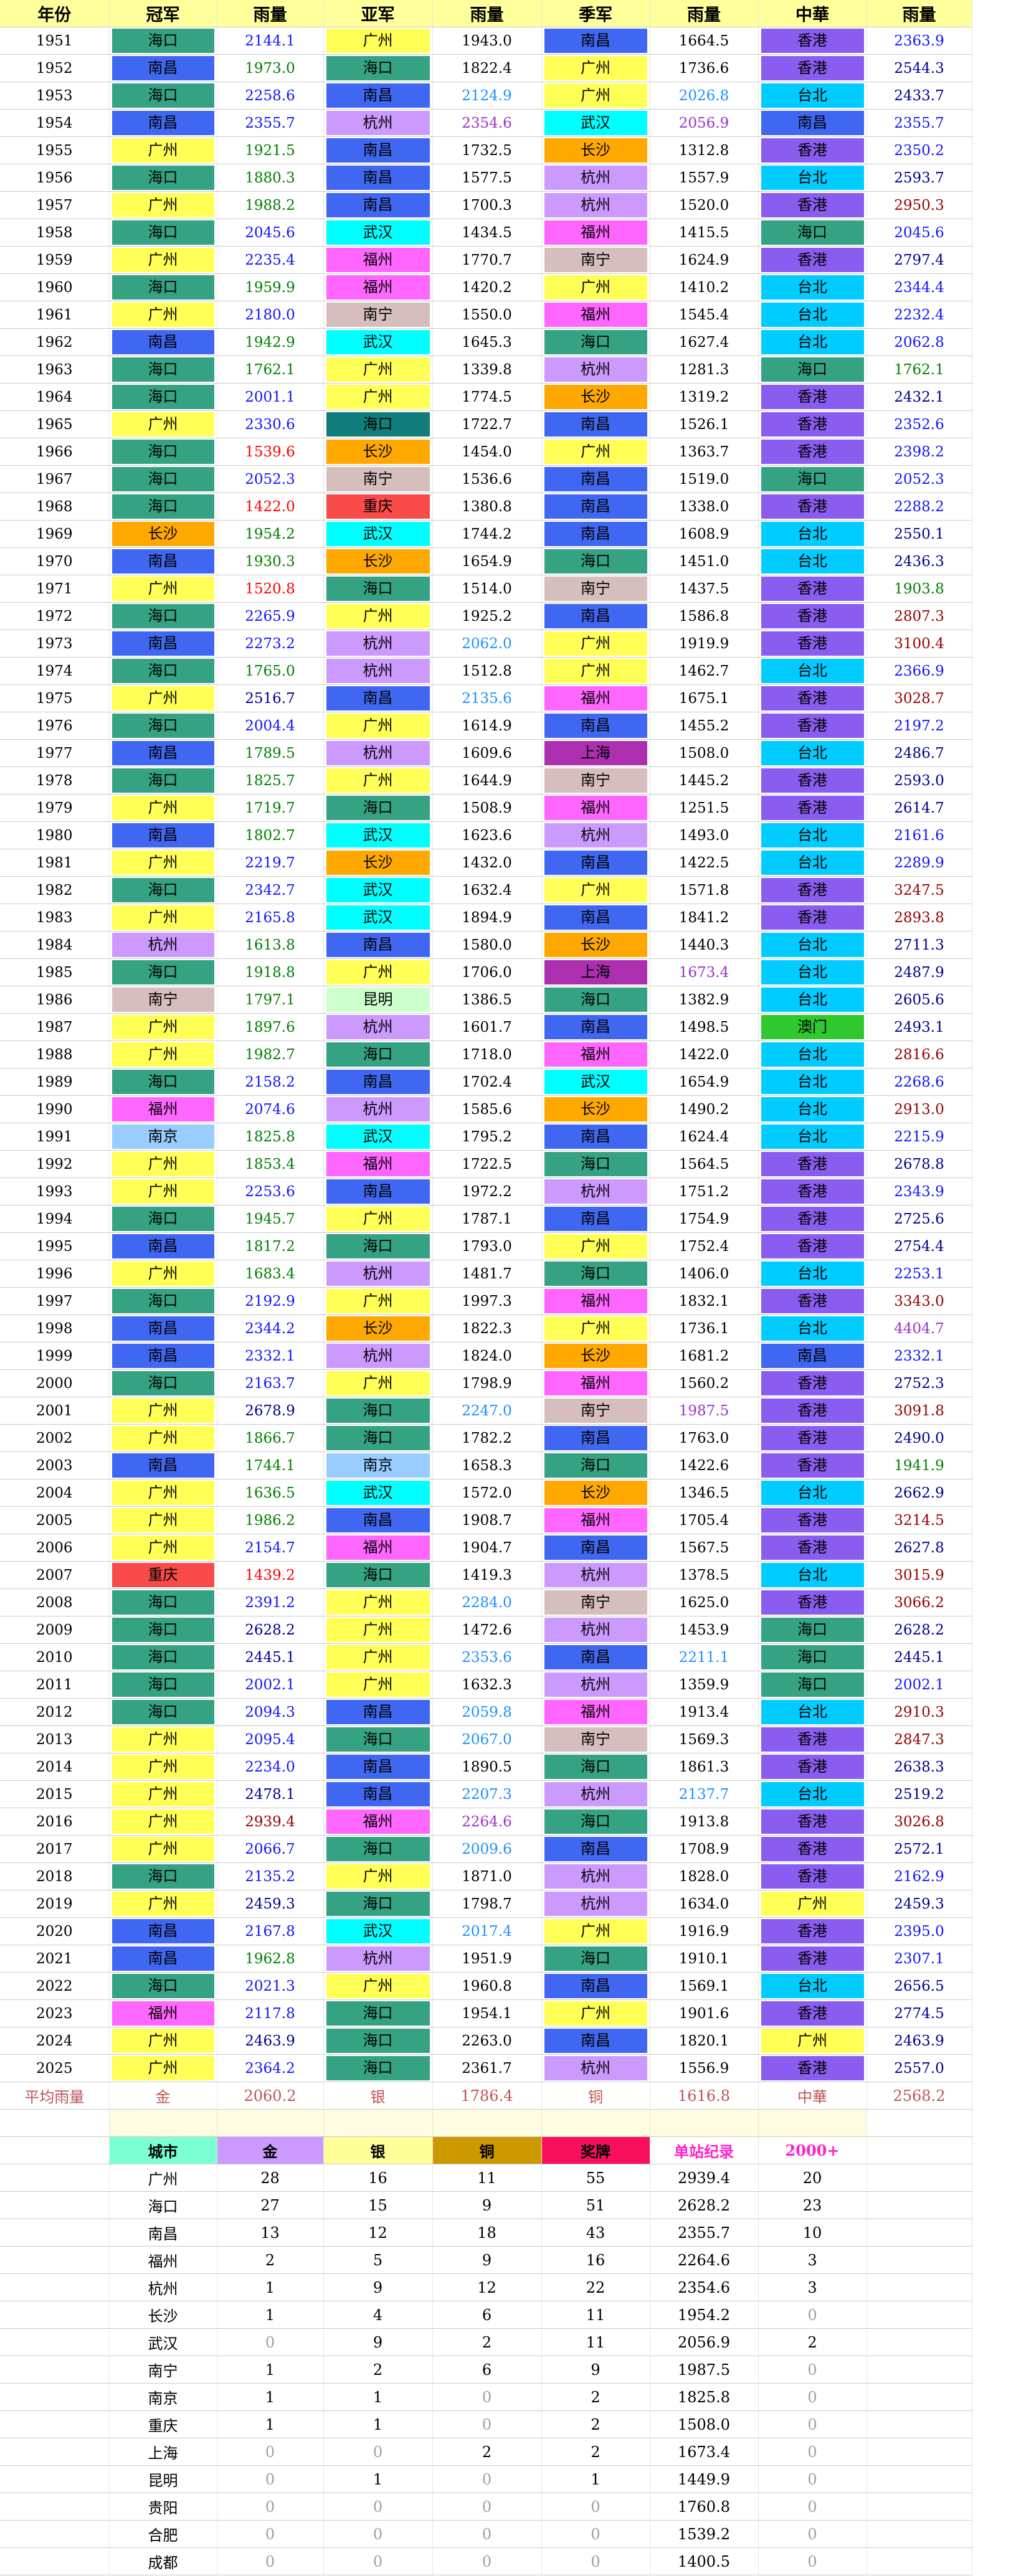 The width and height of the screenshot is (1021, 2576). What do you see at coordinates (378, 1466) in the screenshot?
I see `city-chip: 南京` at bounding box center [378, 1466].